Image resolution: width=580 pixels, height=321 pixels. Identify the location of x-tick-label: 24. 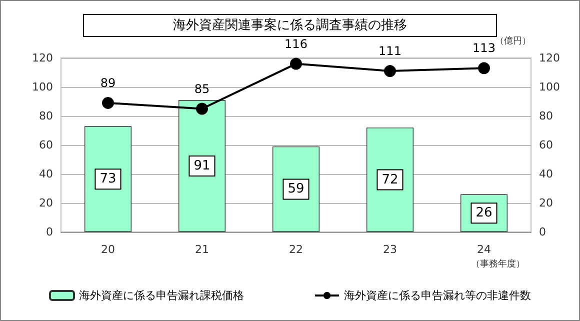
(484, 249).